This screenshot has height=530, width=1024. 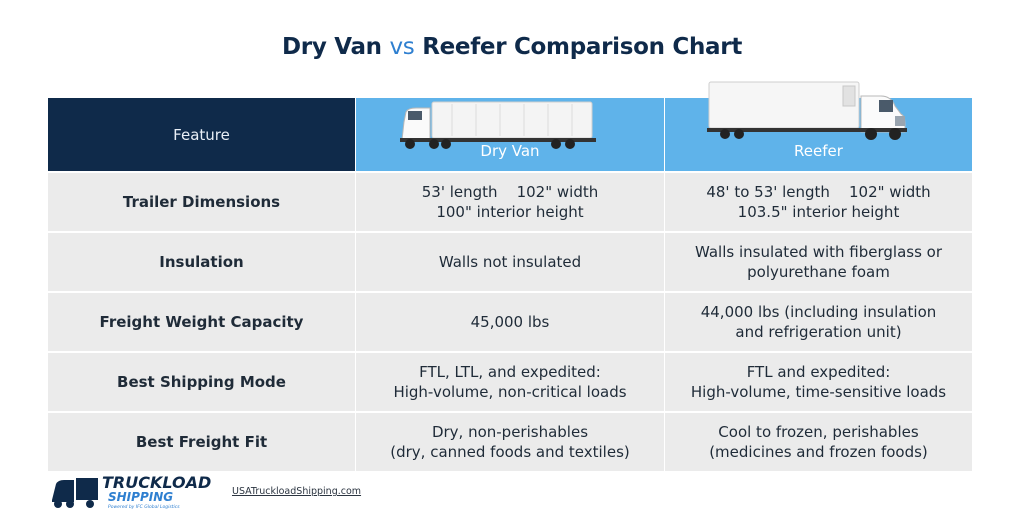 What do you see at coordinates (201, 202) in the screenshot?
I see `feature-cell: Trailer Dimensions` at bounding box center [201, 202].